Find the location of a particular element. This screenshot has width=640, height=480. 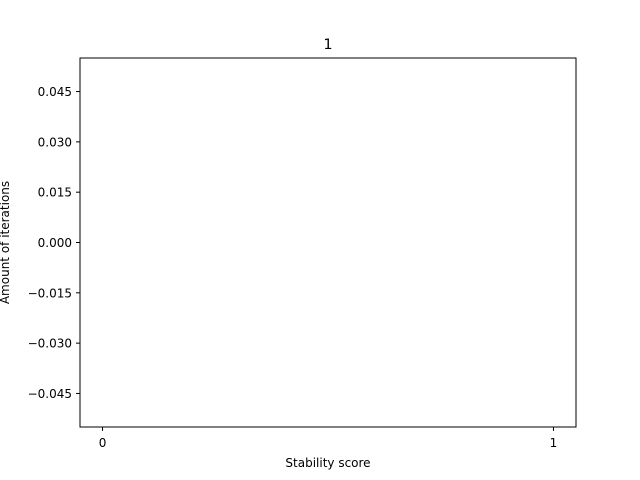

x-tick-label: 1 is located at coordinates (554, 443).